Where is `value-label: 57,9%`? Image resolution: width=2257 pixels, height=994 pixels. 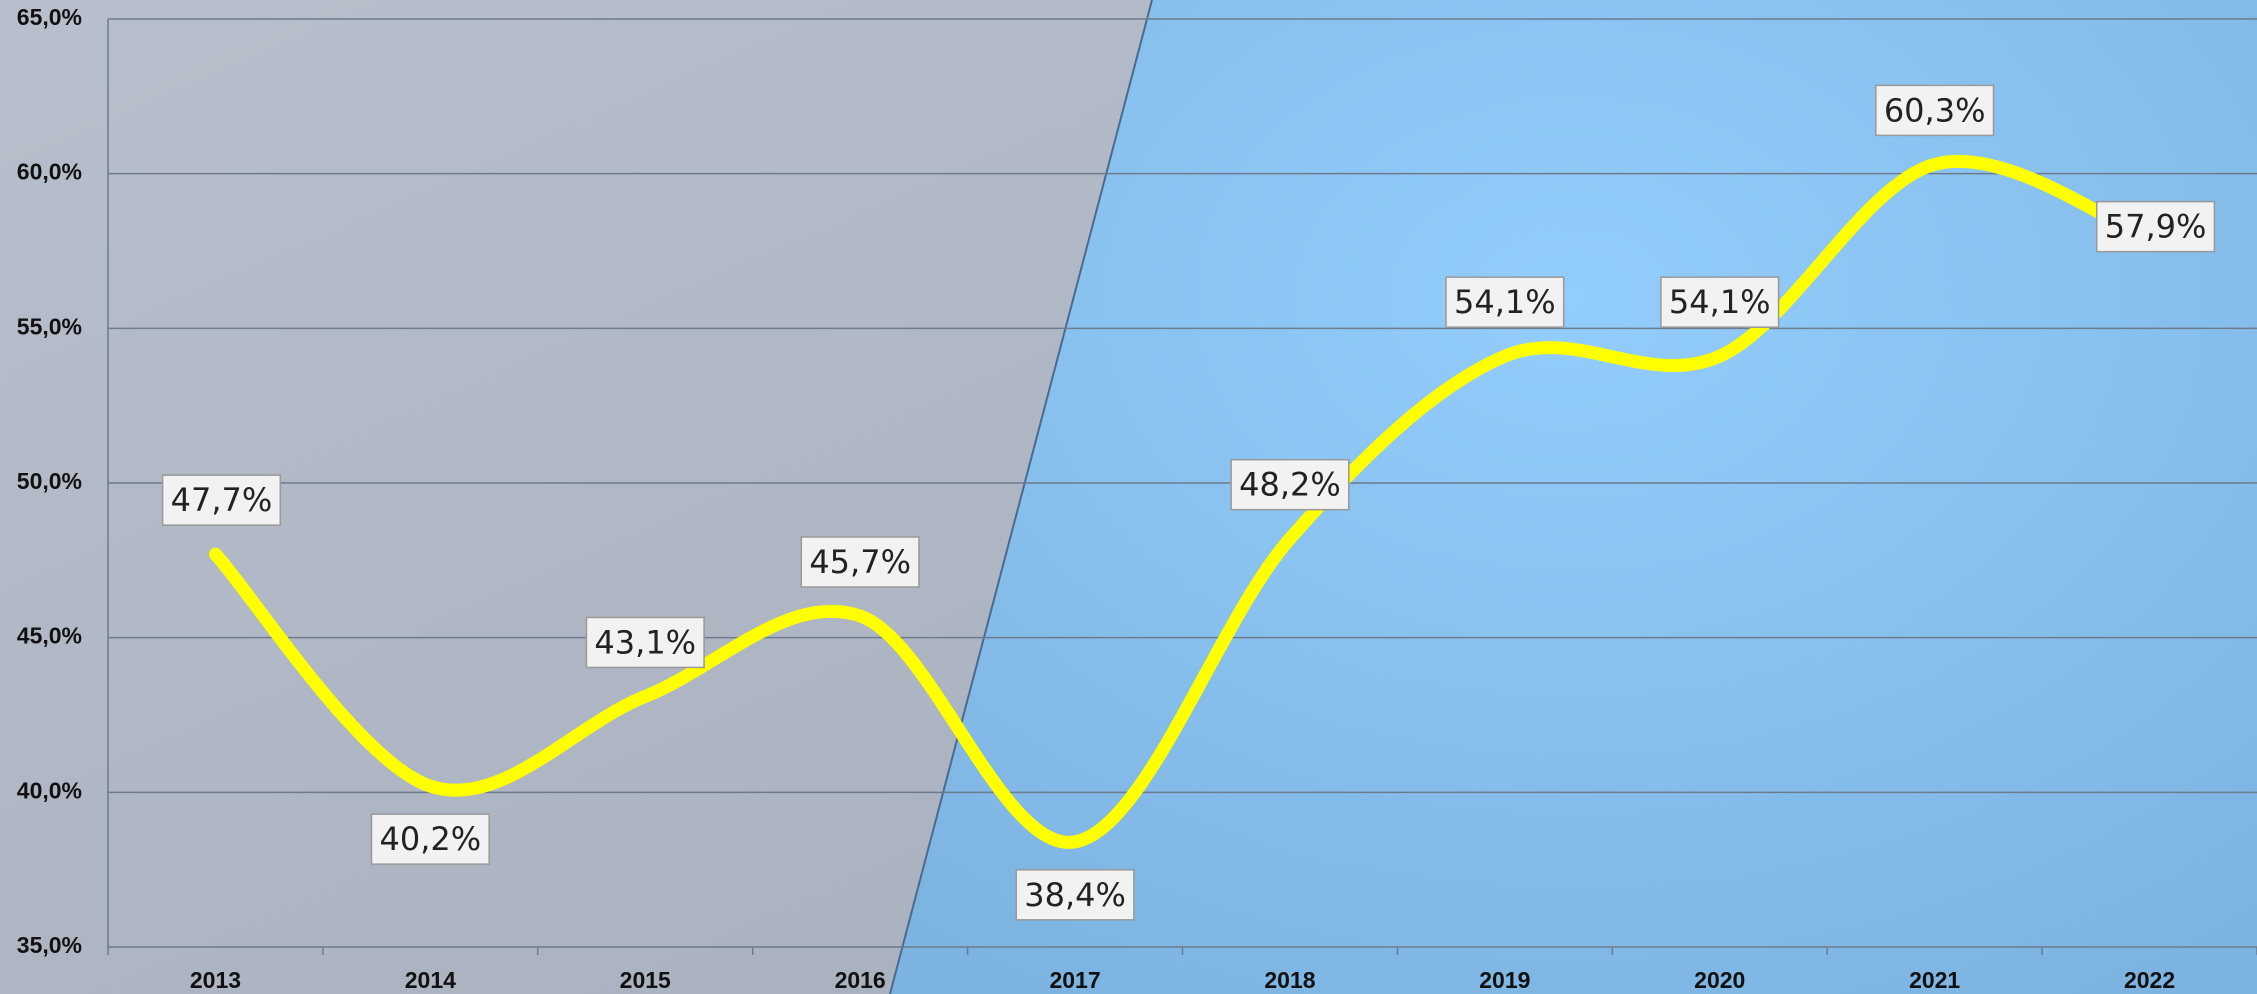 value-label: 57,9% is located at coordinates (2155, 226).